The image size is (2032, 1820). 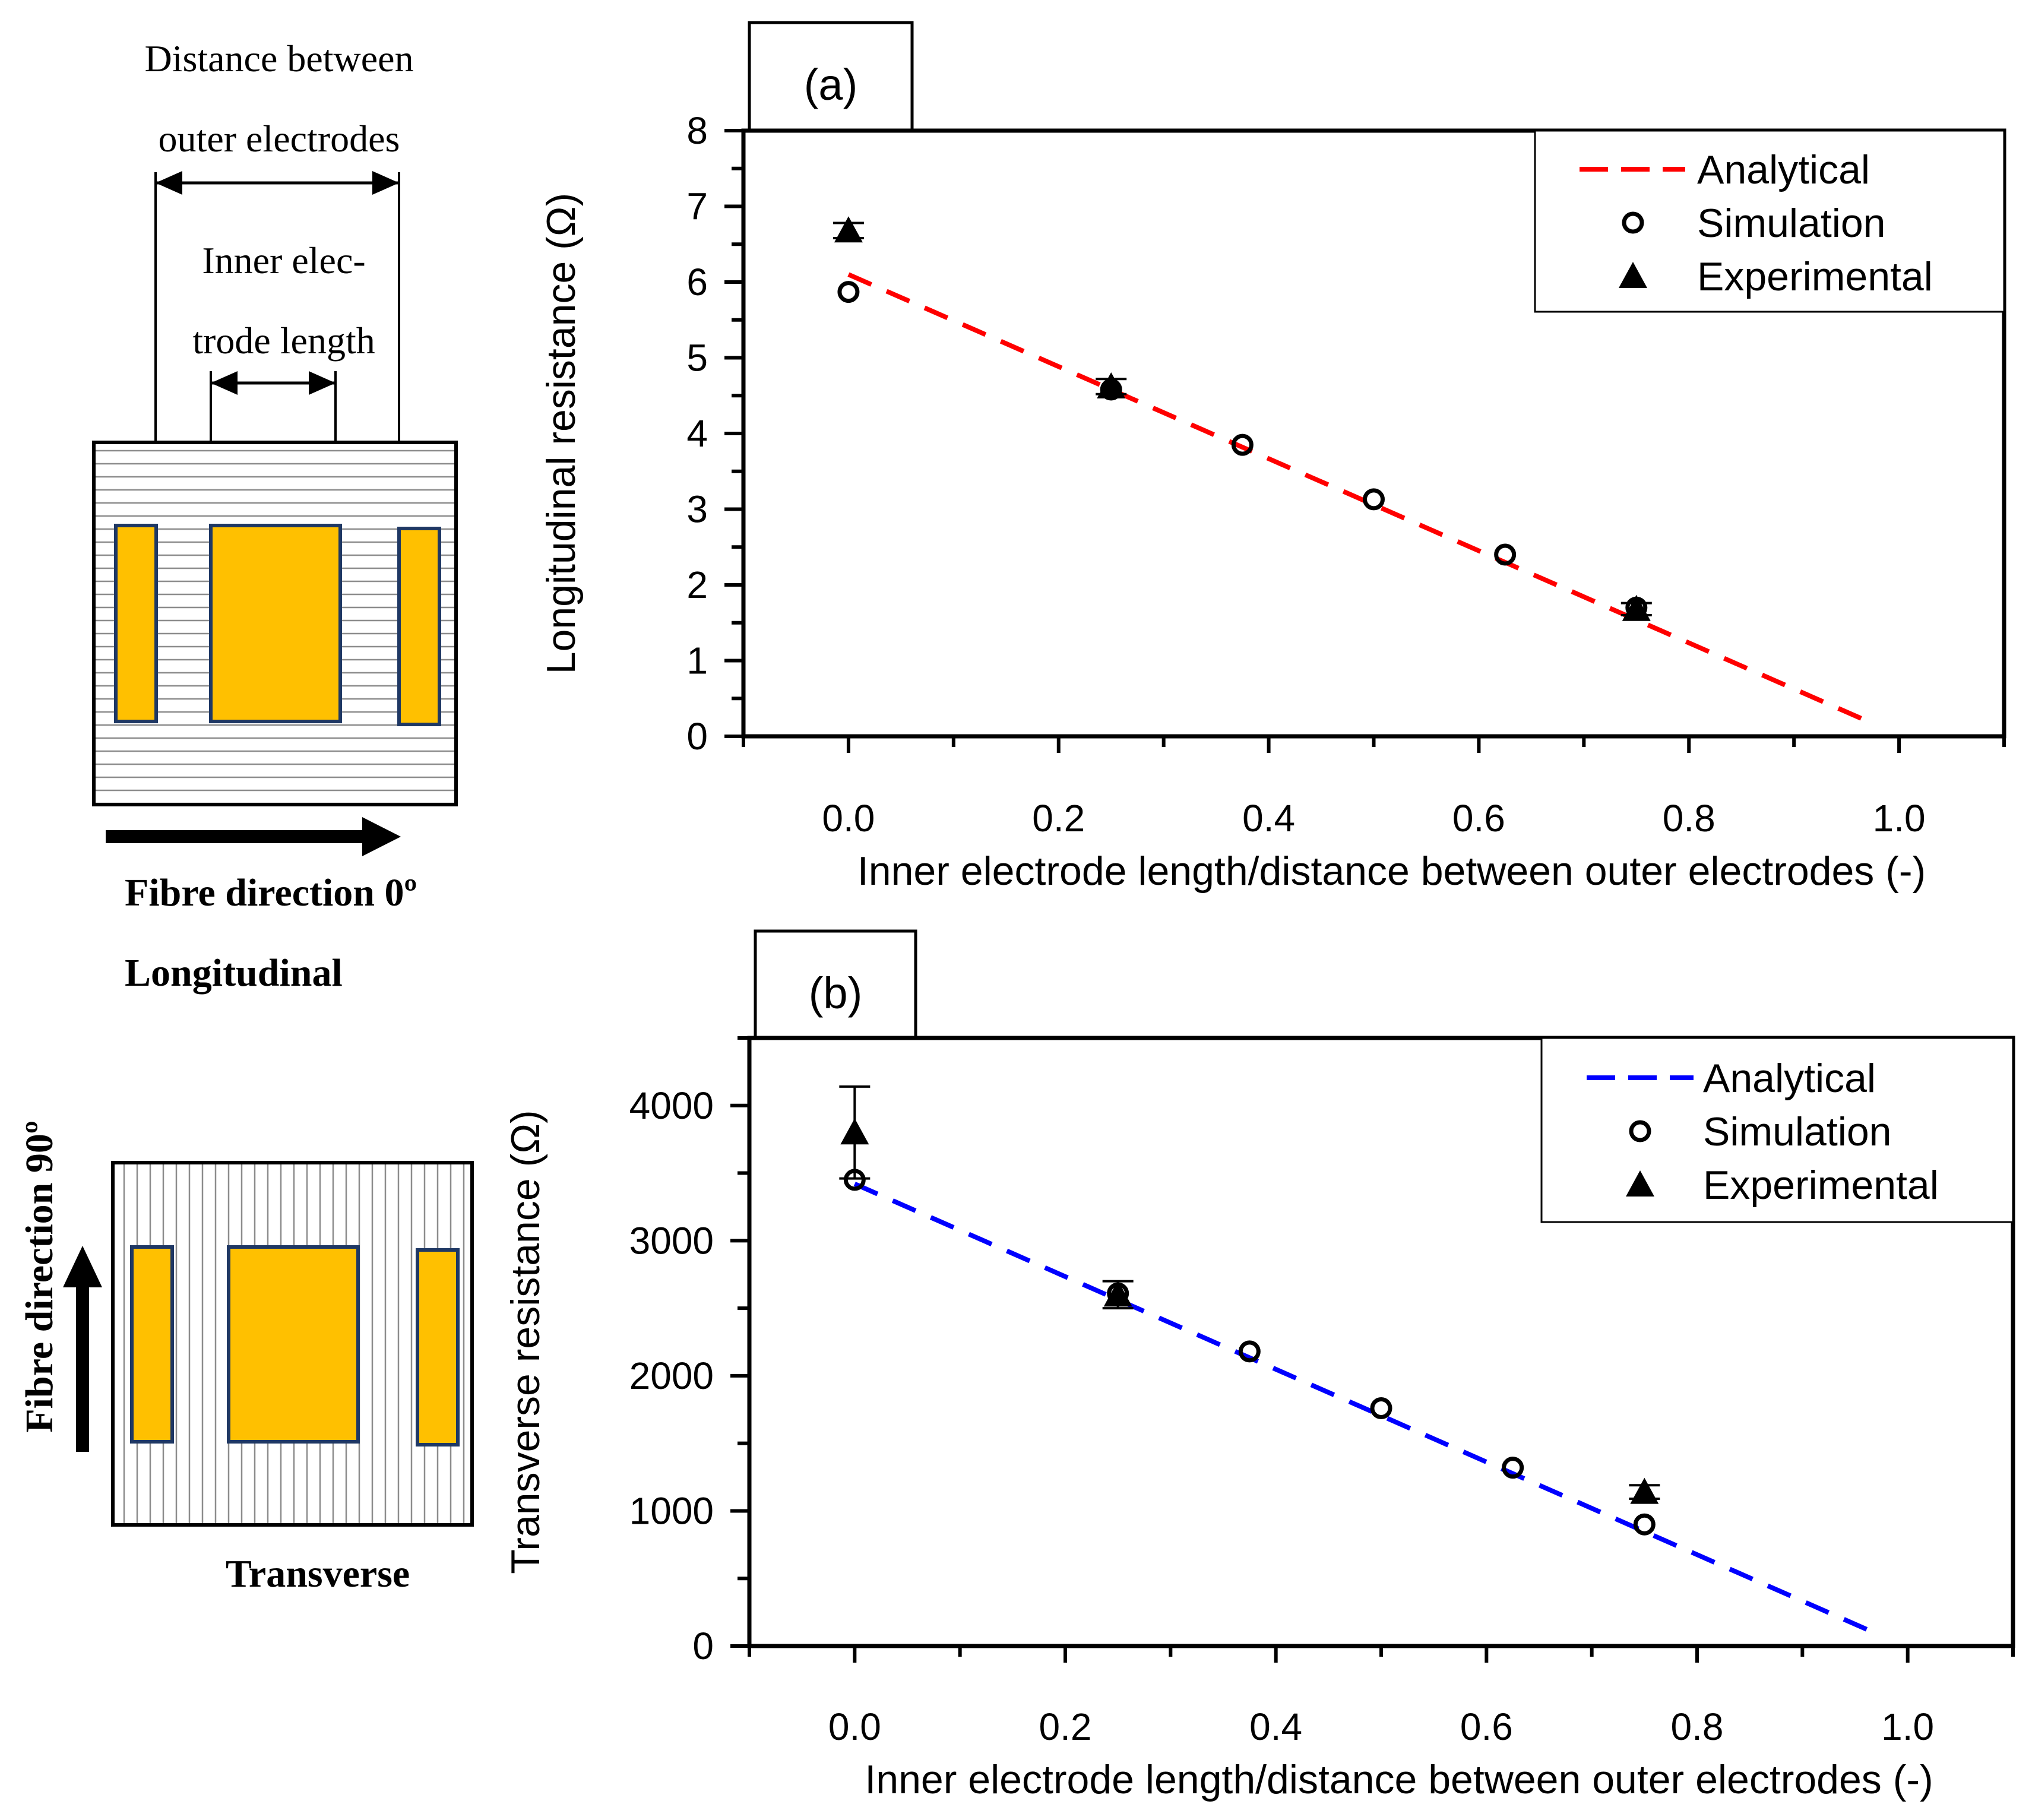 What do you see at coordinates (697, 433) in the screenshot?
I see `y-tick-label: 4` at bounding box center [697, 433].